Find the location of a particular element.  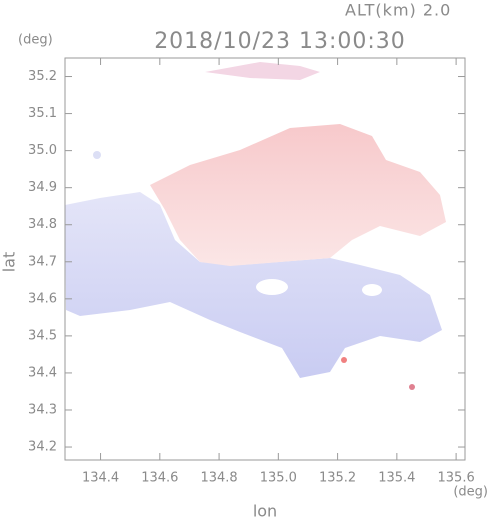

y-tick-label: 34.3 is located at coordinates (42, 409).